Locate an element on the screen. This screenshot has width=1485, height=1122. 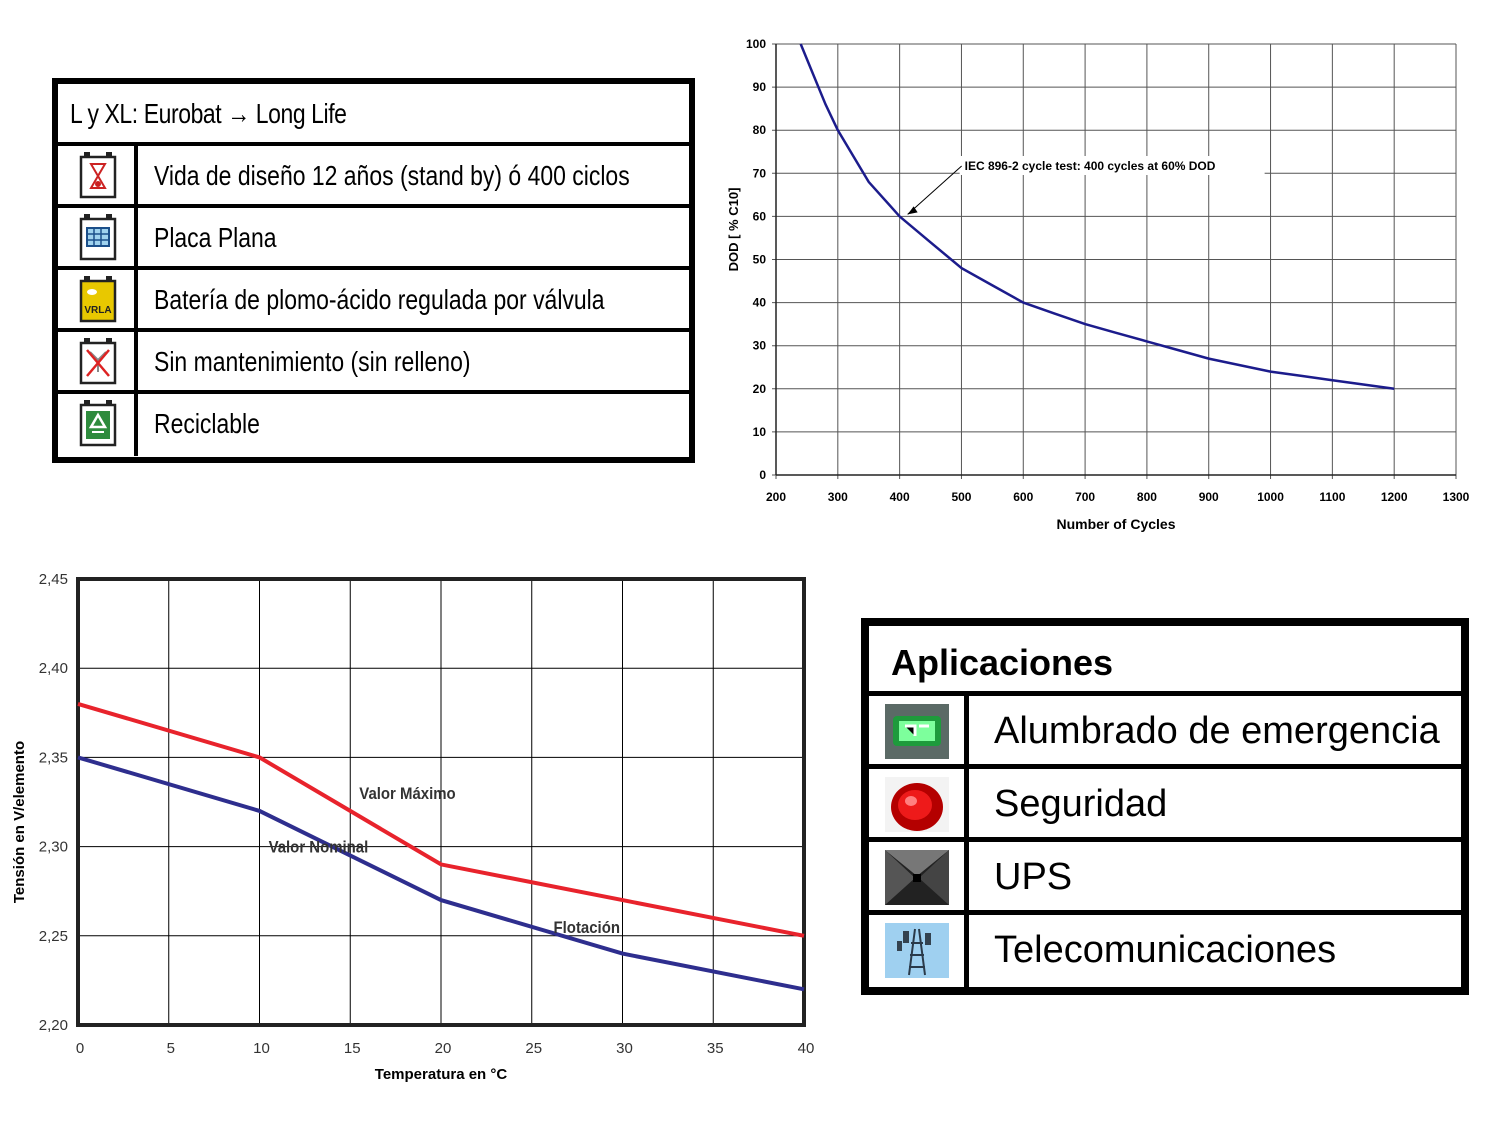
vrla-icon: VRLA is located at coordinates (98, 299).